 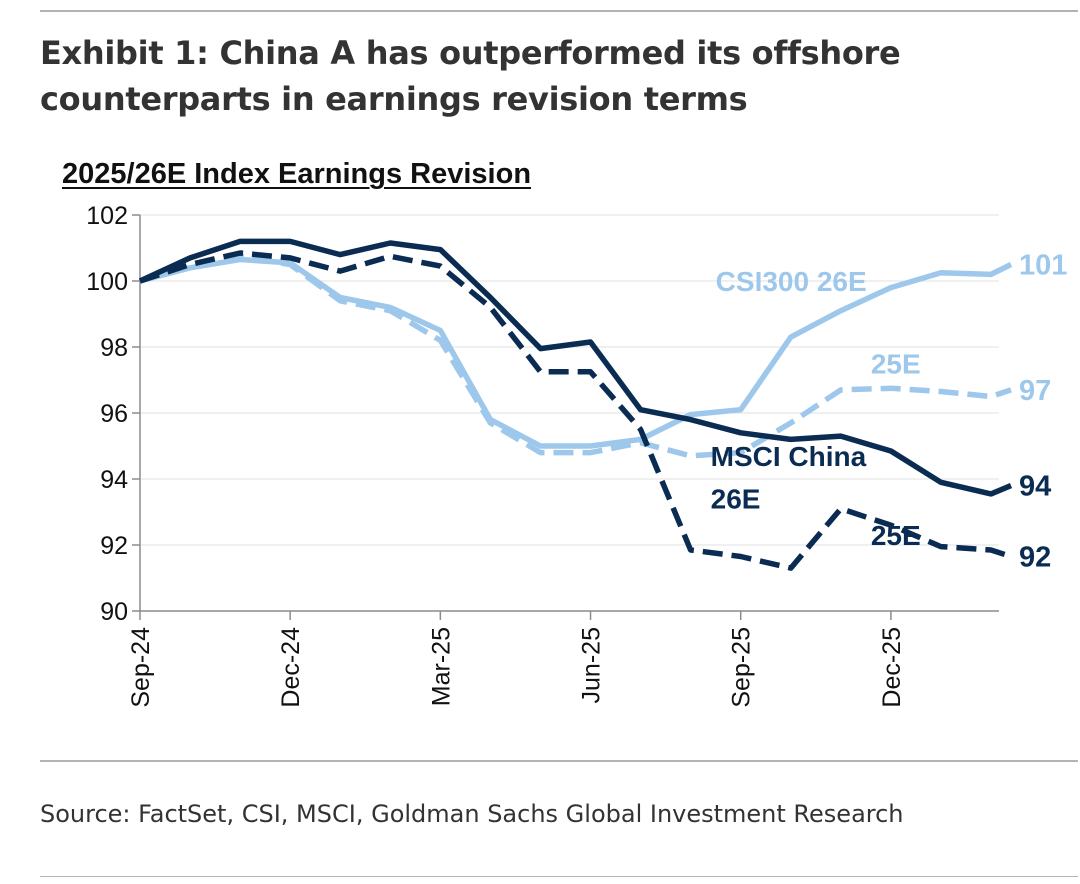 What do you see at coordinates (559, 876) in the screenshot?
I see `bottom-rule` at bounding box center [559, 876].